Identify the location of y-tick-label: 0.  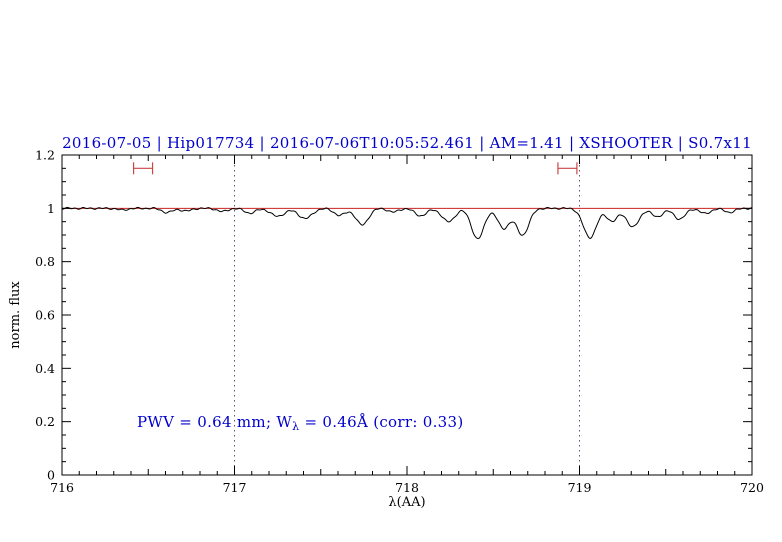
(51, 475).